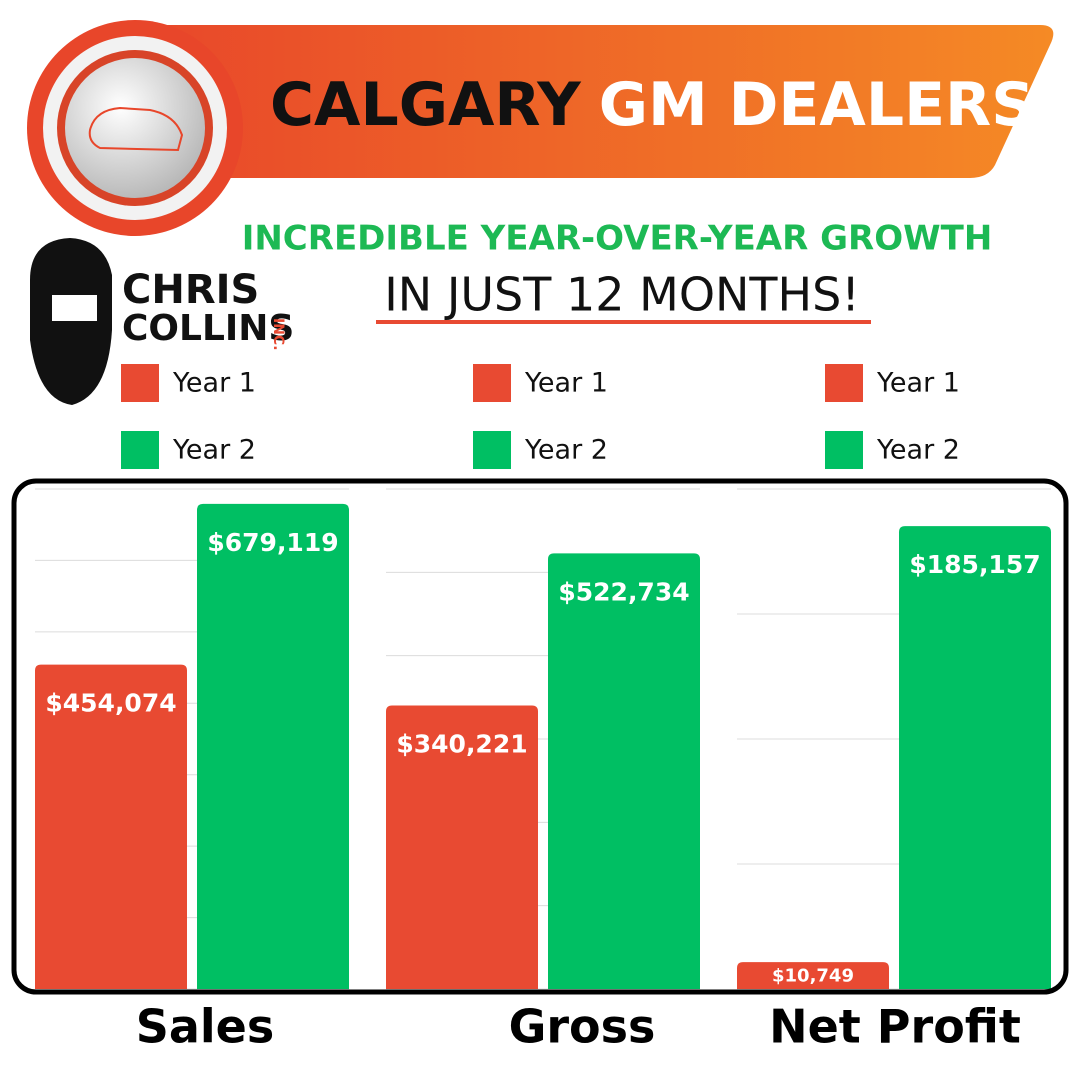  Describe the element at coordinates (582, 1027) in the screenshot. I see `category-label: Gross` at that location.